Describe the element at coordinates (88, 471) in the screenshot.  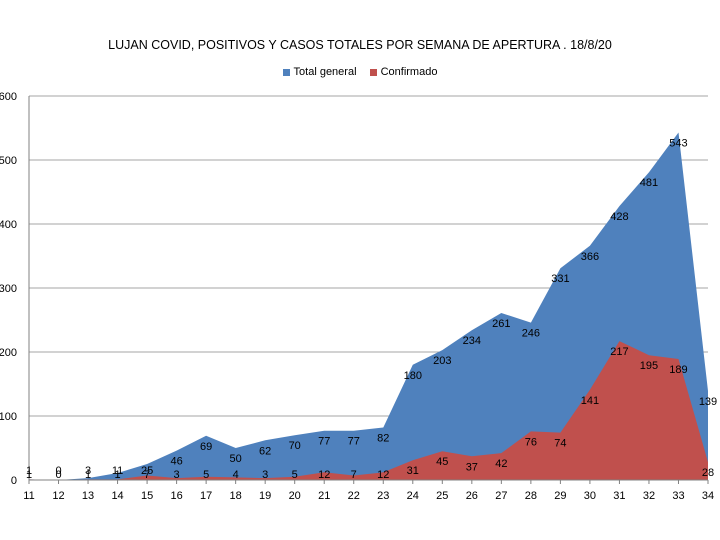
I see `data-label-total: 3` at that location.